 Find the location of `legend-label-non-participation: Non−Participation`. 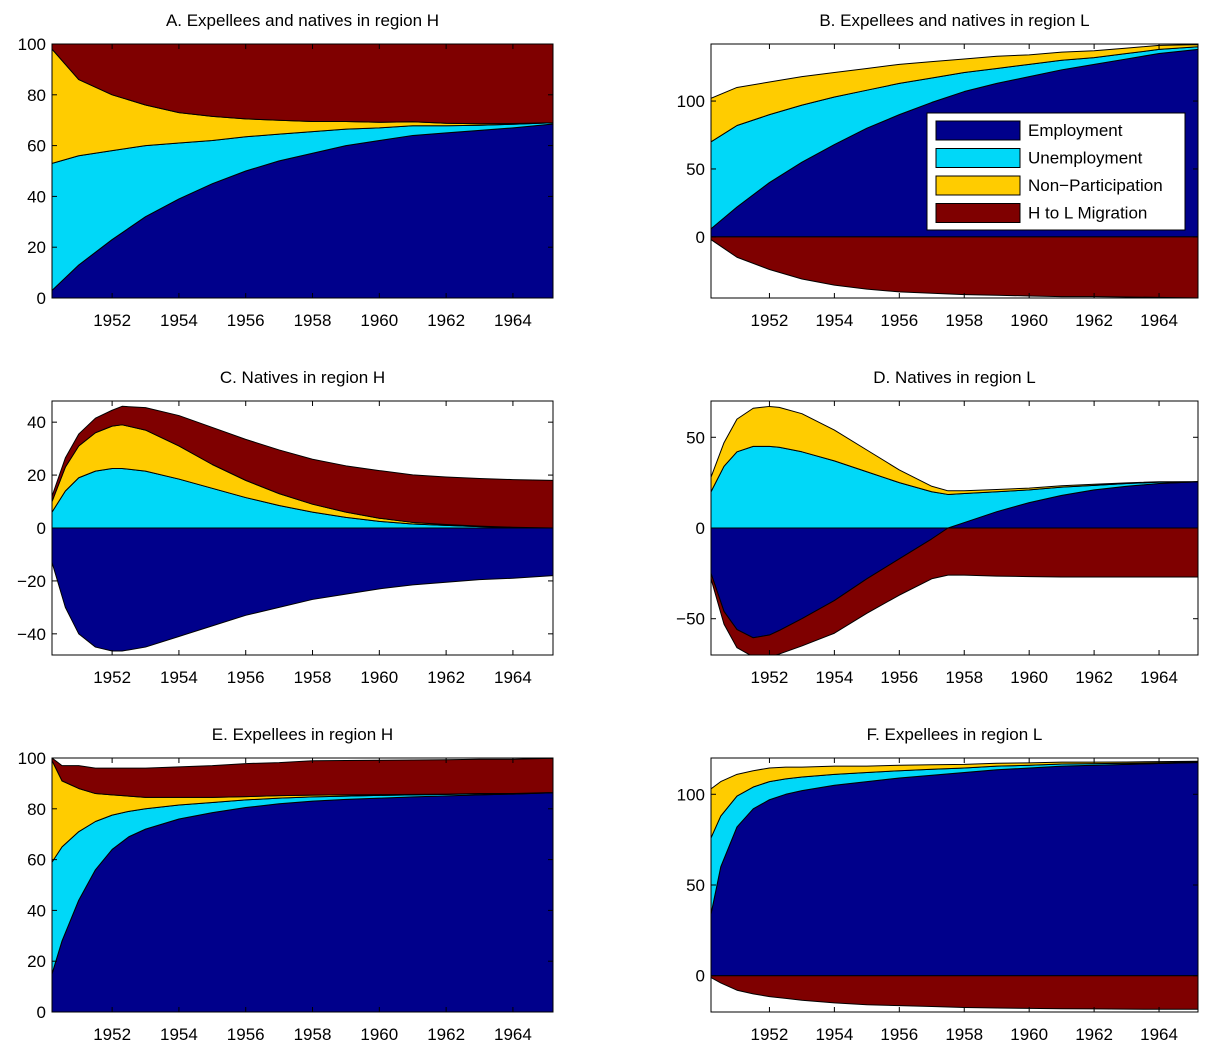

legend-label-non-participation: Non−Participation is located at coordinates (1095, 185).